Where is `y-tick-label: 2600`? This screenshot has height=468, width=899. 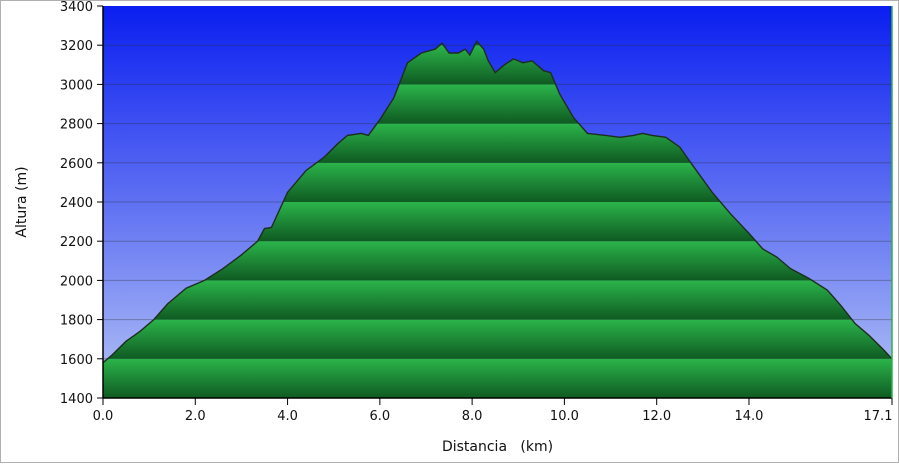
y-tick-label: 2600 is located at coordinates (76, 164).